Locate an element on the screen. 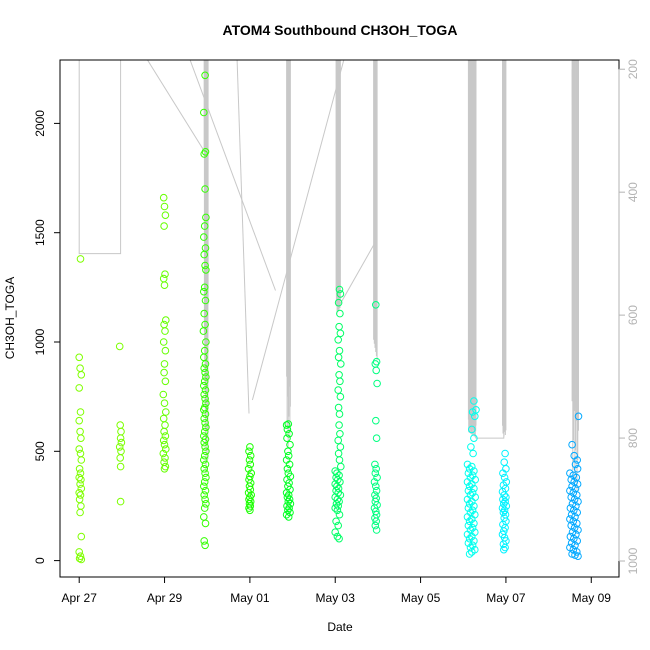  x-tick-label: Apr 27 is located at coordinates (80, 598).